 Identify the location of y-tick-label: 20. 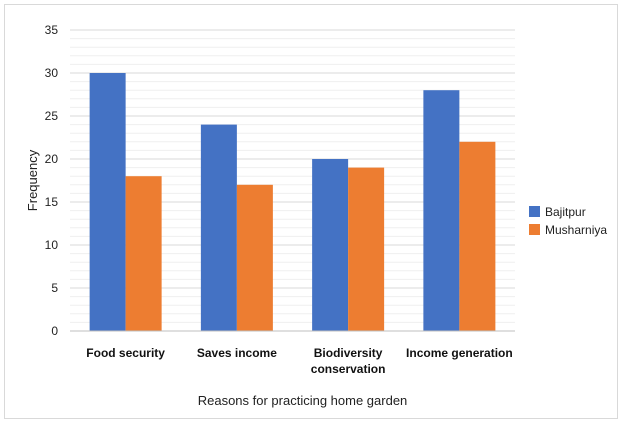
(52, 159).